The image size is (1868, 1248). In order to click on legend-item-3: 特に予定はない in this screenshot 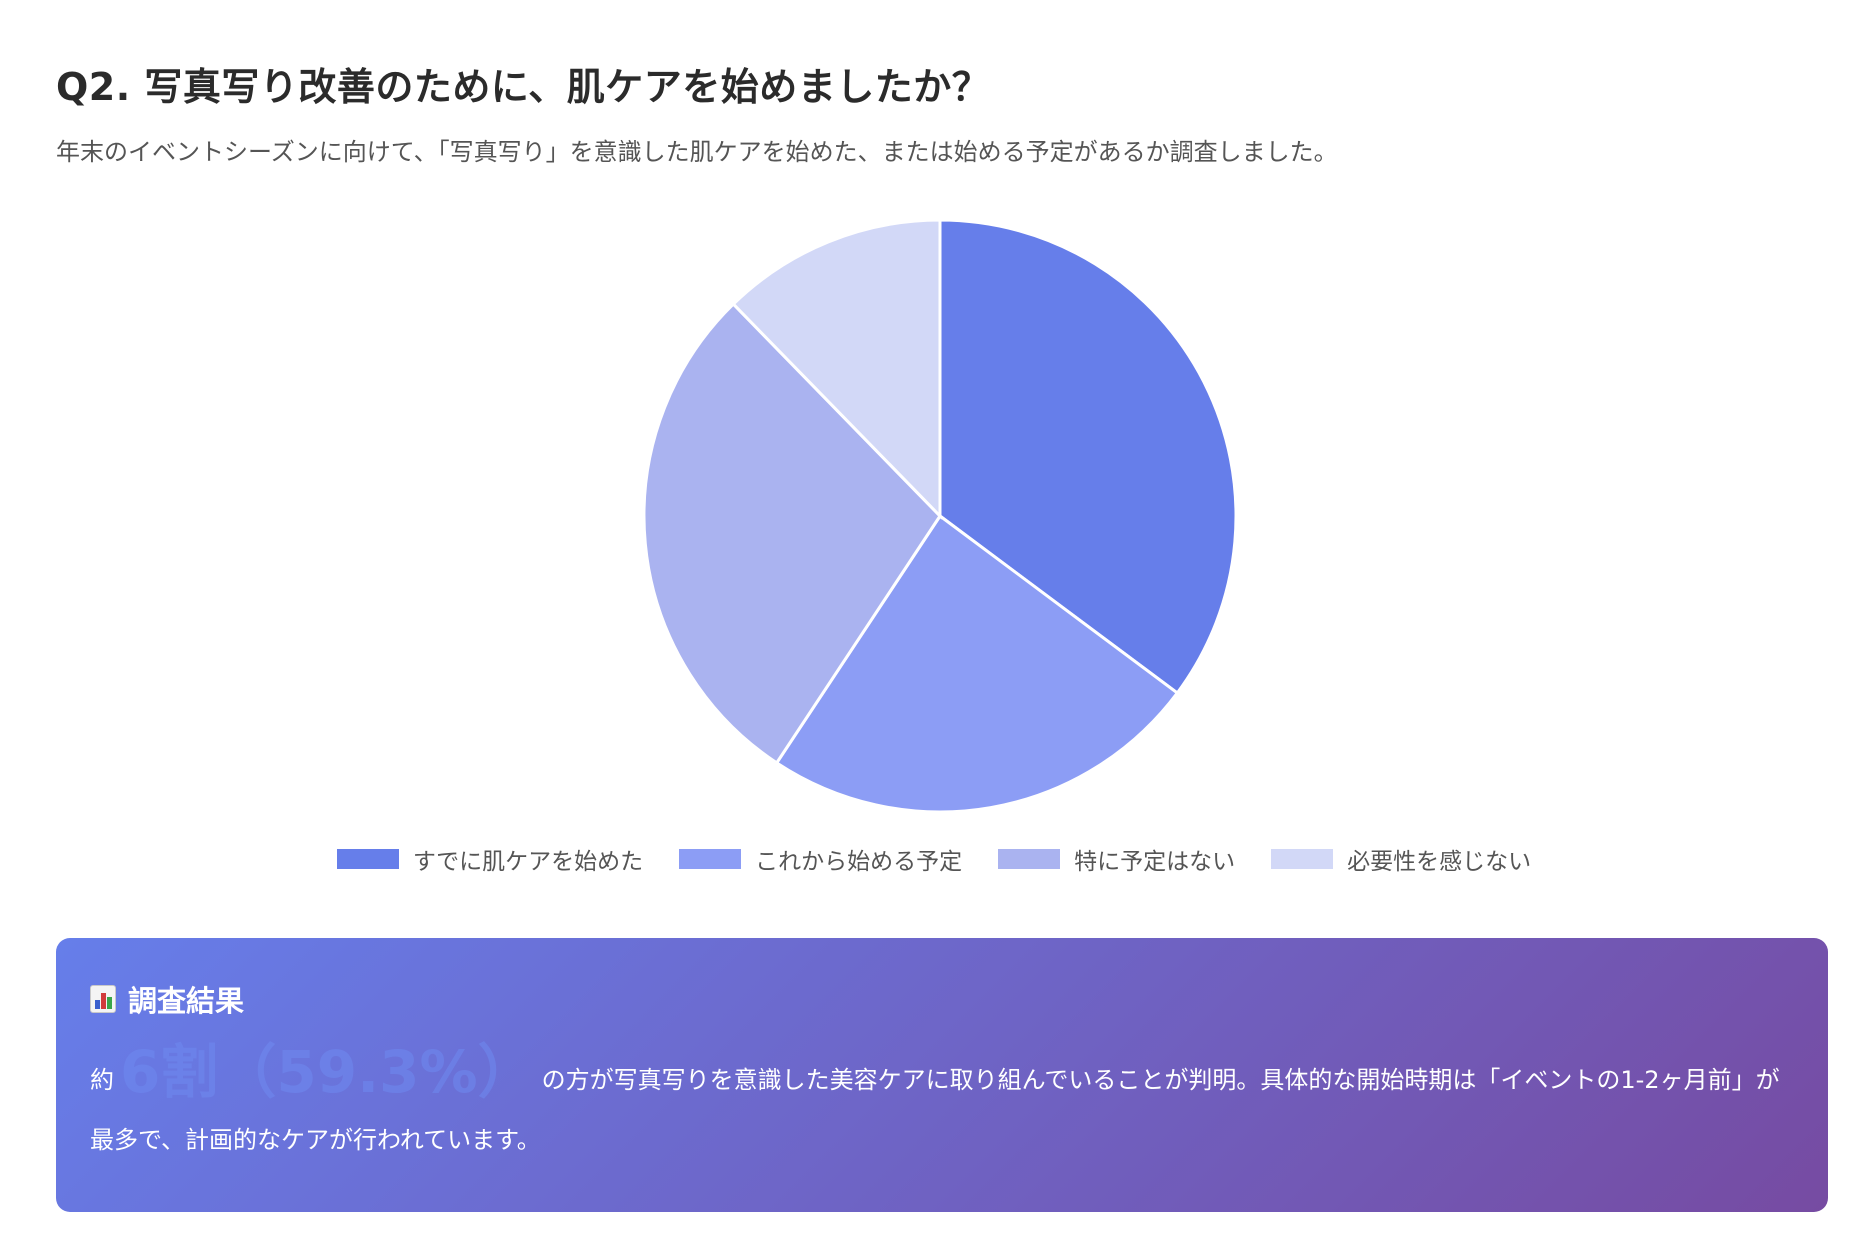, I will do `click(1116, 859)`.